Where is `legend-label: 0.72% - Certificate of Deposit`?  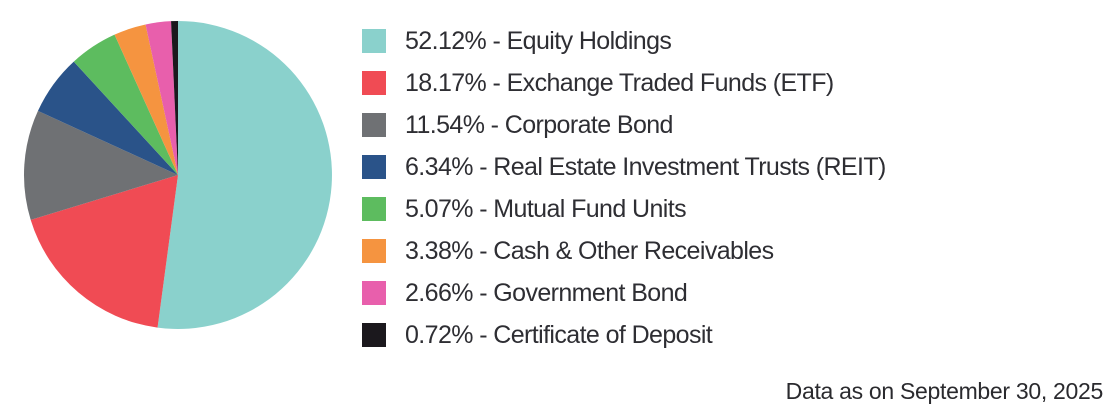 legend-label: 0.72% - Certificate of Deposit is located at coordinates (559, 334).